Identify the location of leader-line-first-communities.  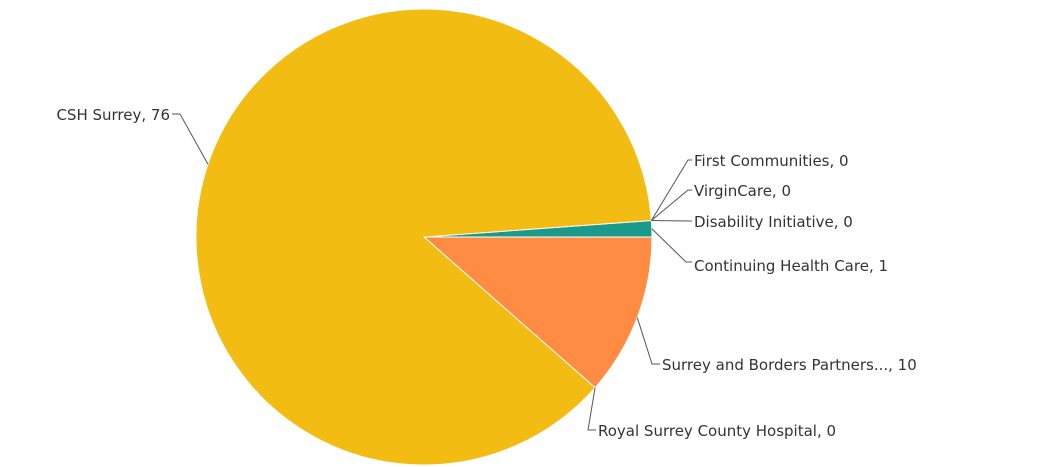
(671, 190).